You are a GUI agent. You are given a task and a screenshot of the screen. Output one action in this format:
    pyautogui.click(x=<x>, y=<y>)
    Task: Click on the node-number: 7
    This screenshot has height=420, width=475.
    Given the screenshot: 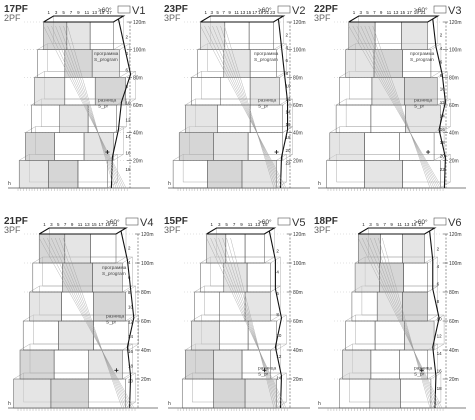 What is the action you would take?
    pyautogui.click(x=71, y=12)
    